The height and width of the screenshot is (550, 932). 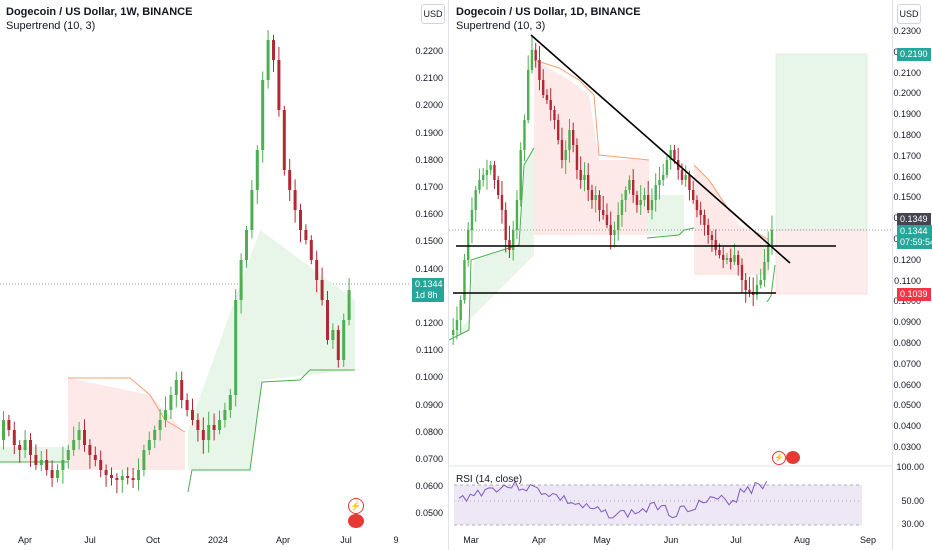 I want to click on left-time-label: Jul, so click(x=346, y=540).